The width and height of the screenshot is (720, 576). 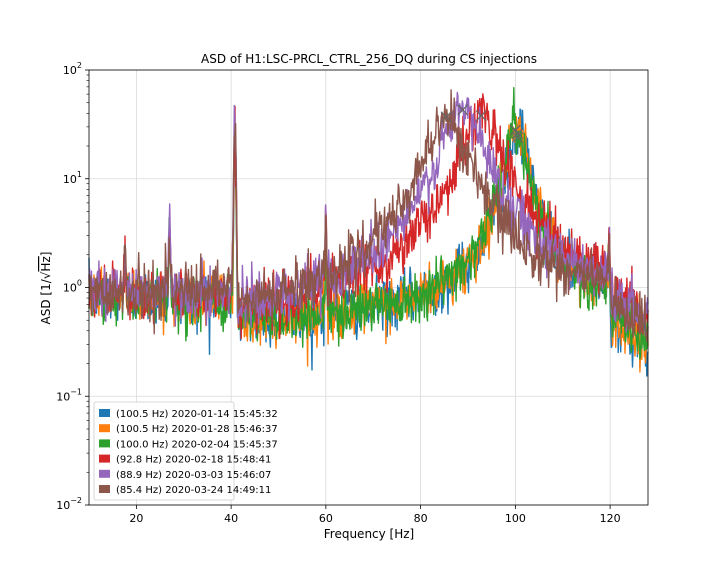 I want to click on y-tick-label: 10², so click(x=72, y=69).